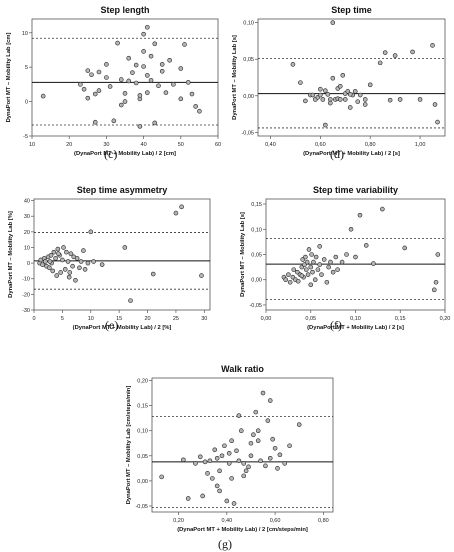  What do you see at coordinates (26, 311) in the screenshot?
I see `chart-2-y-tick-label: -30` at bounding box center [26, 311].